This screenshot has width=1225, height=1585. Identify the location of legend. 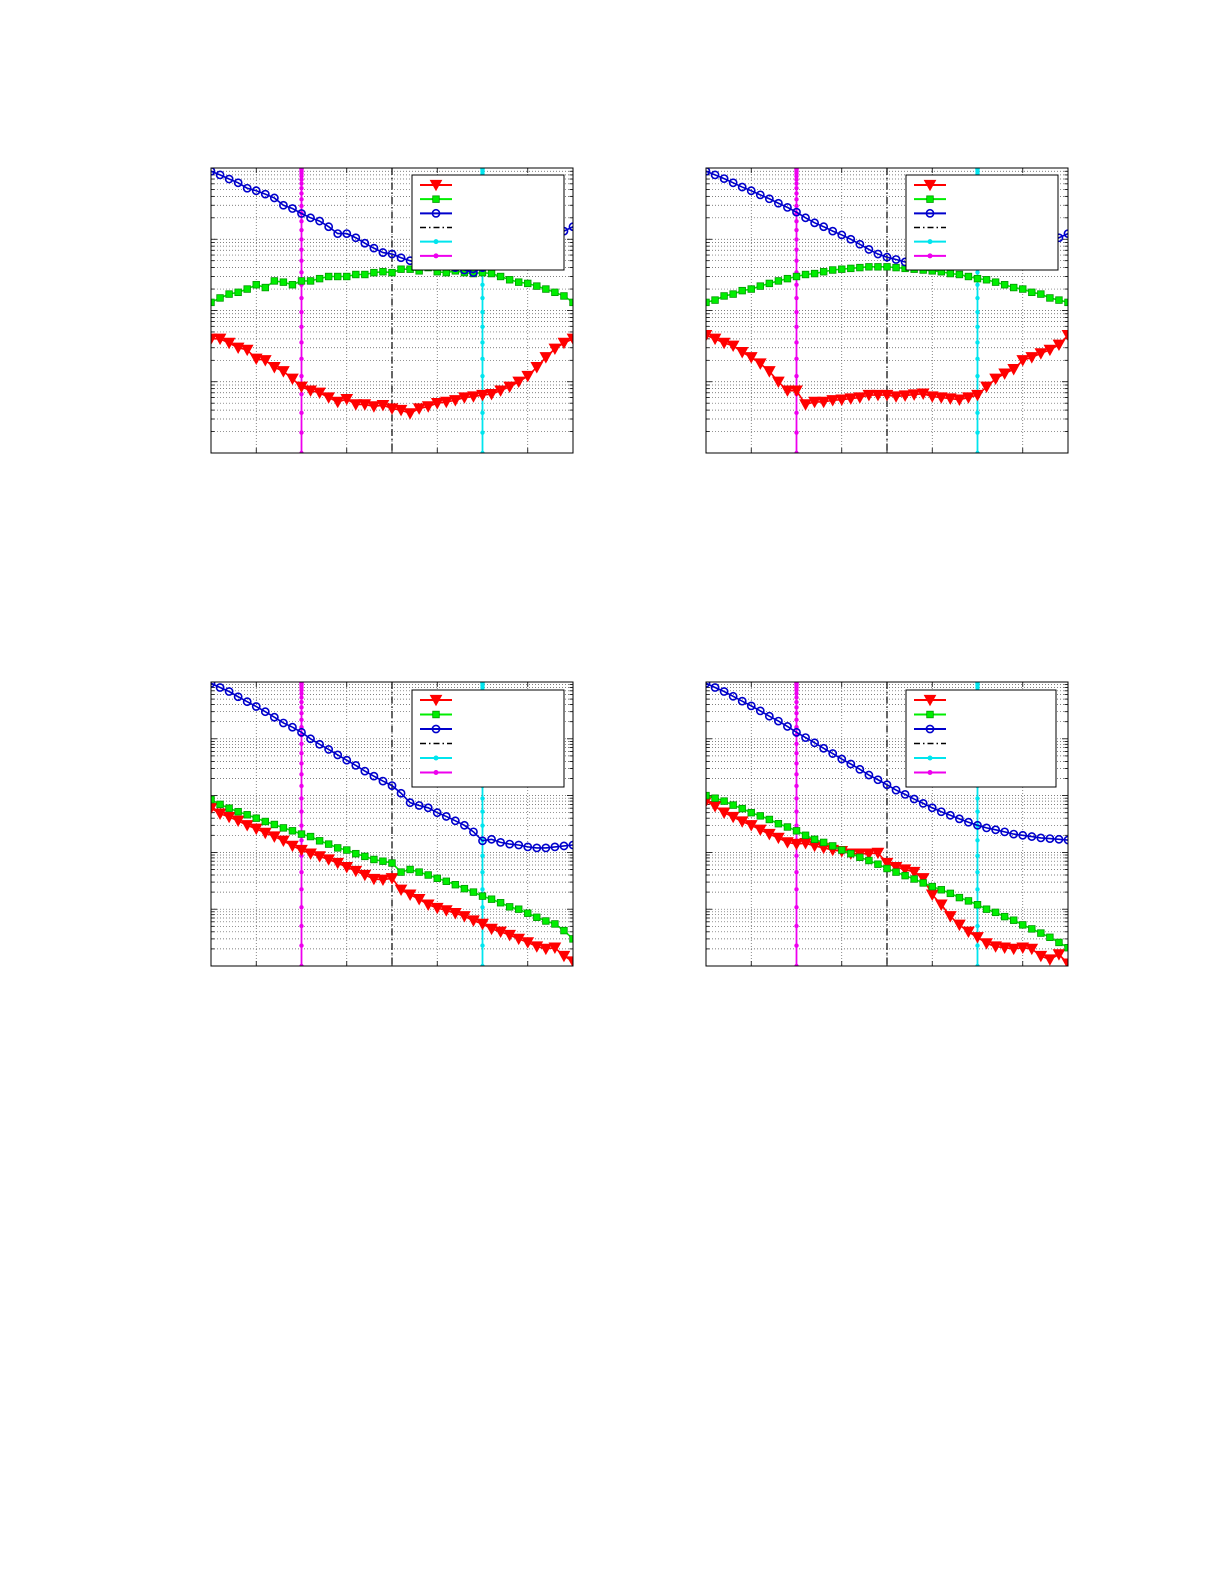
(488, 738).